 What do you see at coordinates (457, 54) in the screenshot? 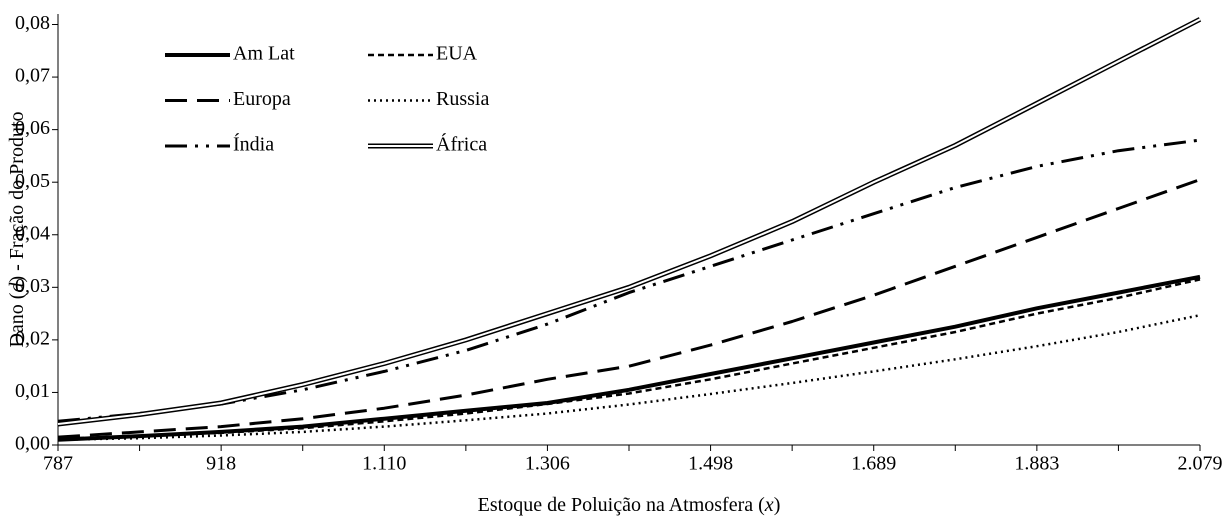
I see `legend-label: EUA` at bounding box center [457, 54].